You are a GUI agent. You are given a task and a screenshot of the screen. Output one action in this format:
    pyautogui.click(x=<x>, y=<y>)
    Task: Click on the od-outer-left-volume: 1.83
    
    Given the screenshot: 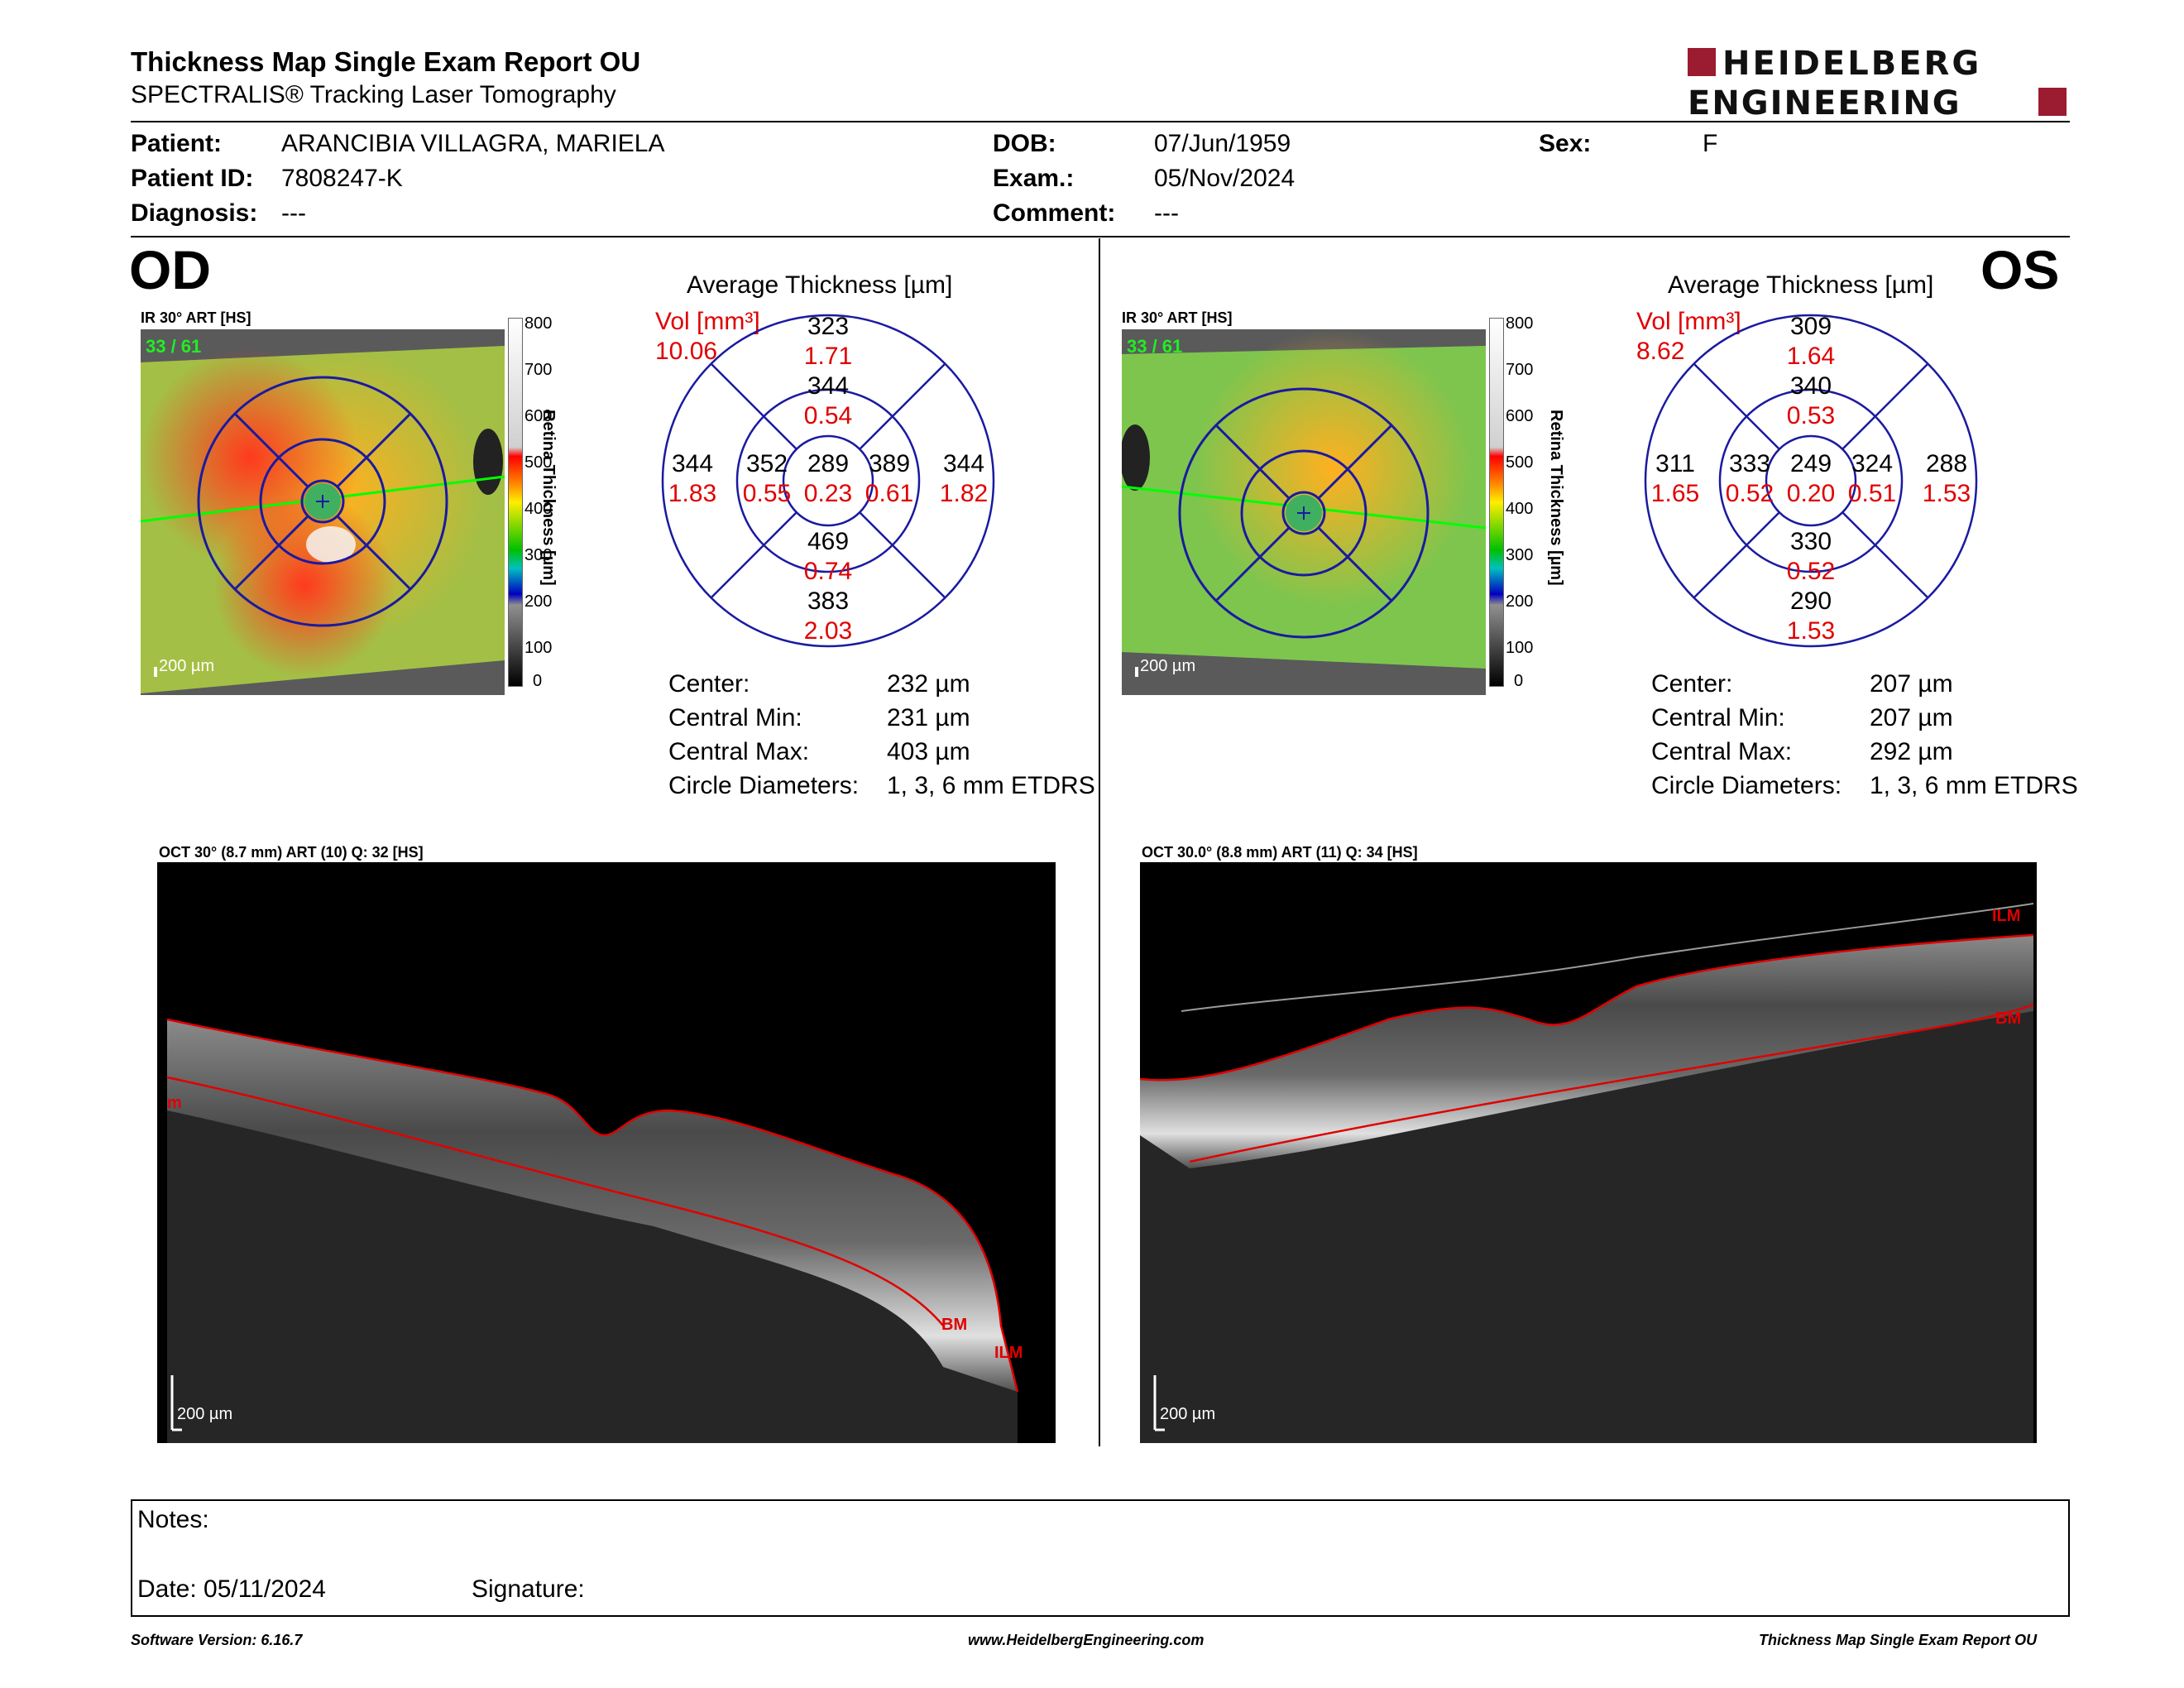 What is the action you would take?
    pyautogui.click(x=692, y=493)
    